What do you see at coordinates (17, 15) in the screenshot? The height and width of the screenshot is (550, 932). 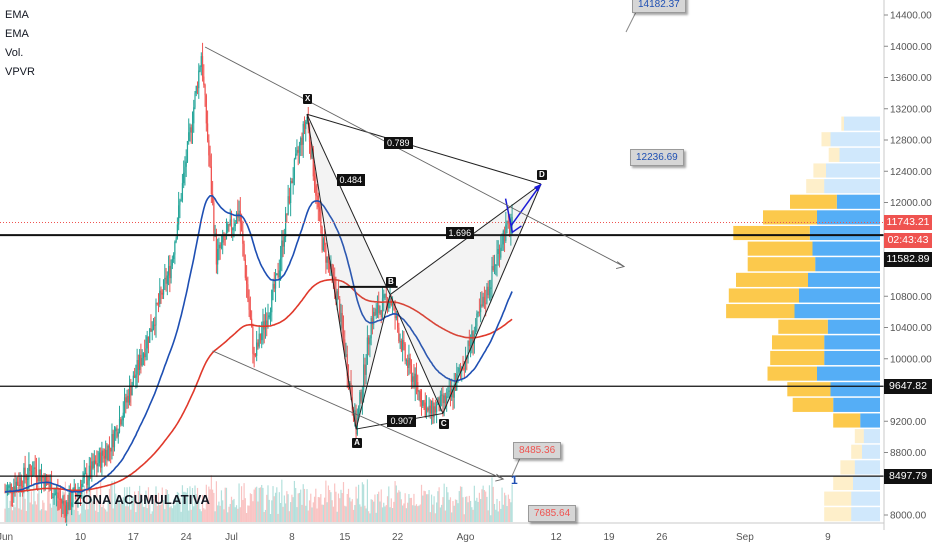 I see `legend-ema-1: EMA` at bounding box center [17, 15].